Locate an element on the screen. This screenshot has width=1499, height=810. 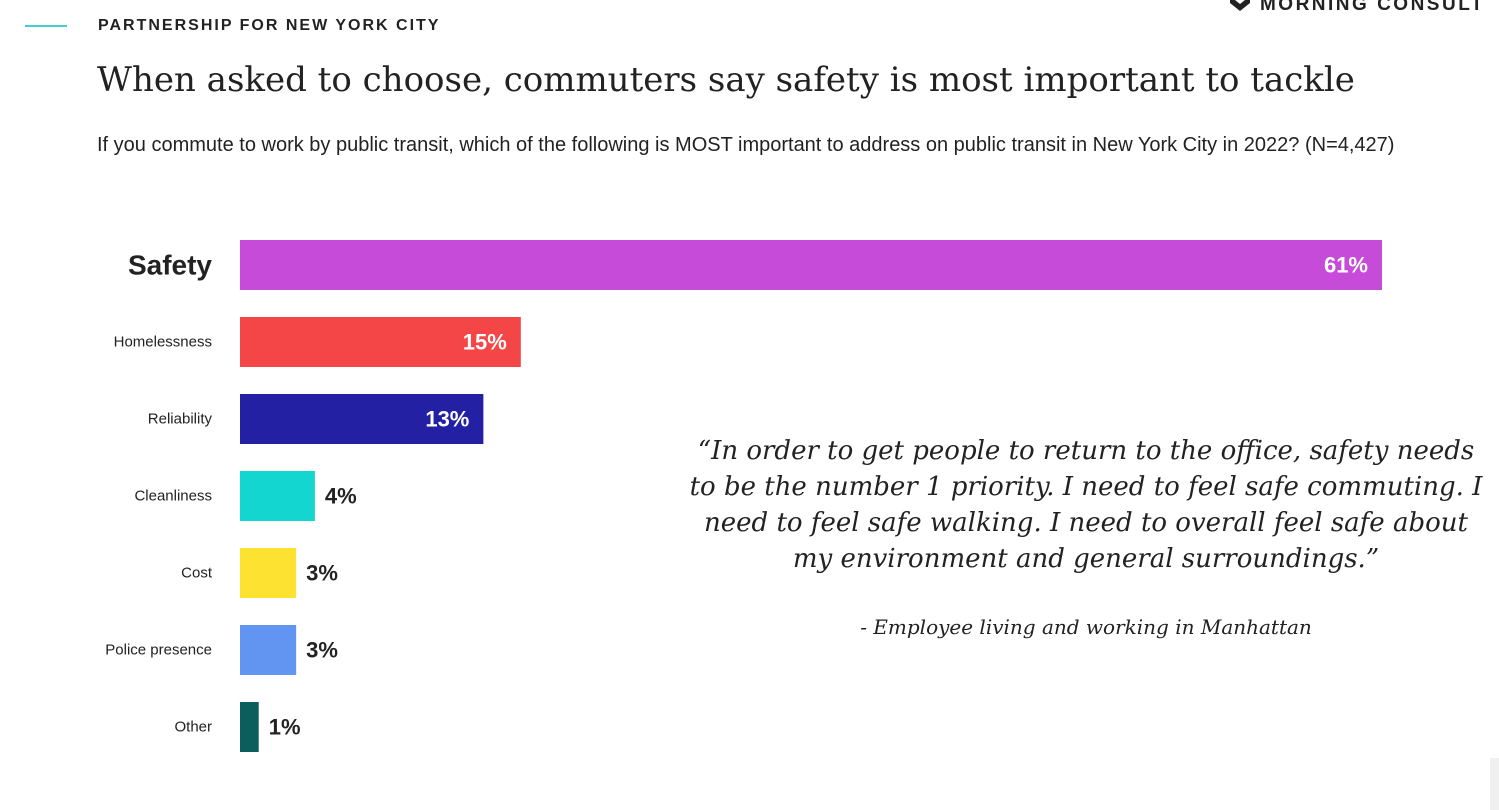
value-label-cost: 3% is located at coordinates (322, 573).